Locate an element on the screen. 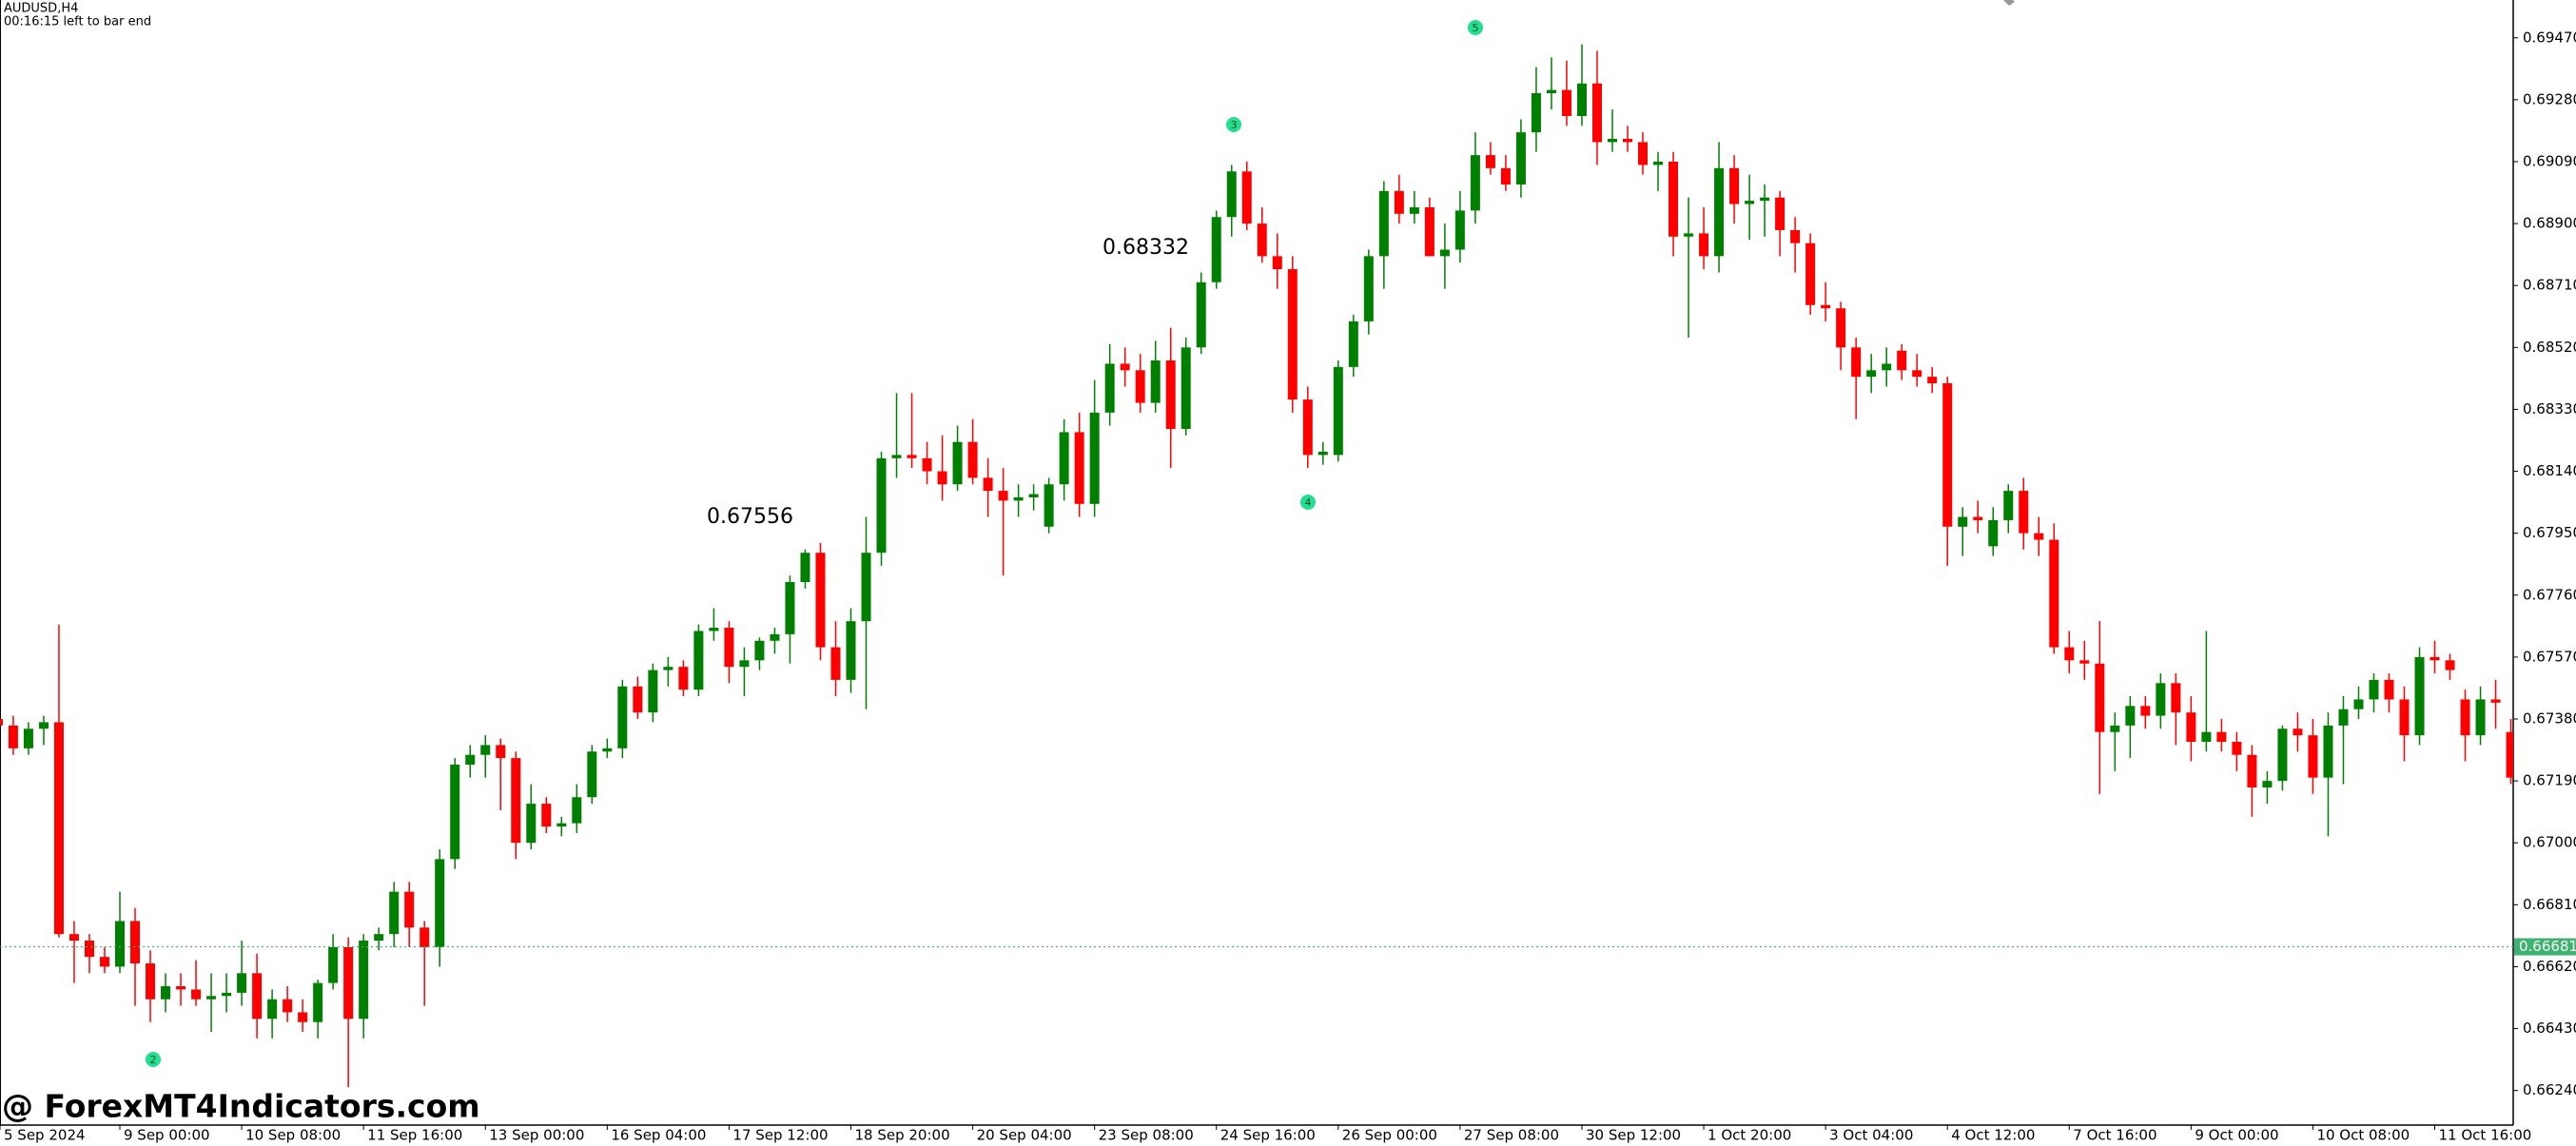 The height and width of the screenshot is (1146, 2576). y-tick-label: 0.68520 is located at coordinates (2550, 347).